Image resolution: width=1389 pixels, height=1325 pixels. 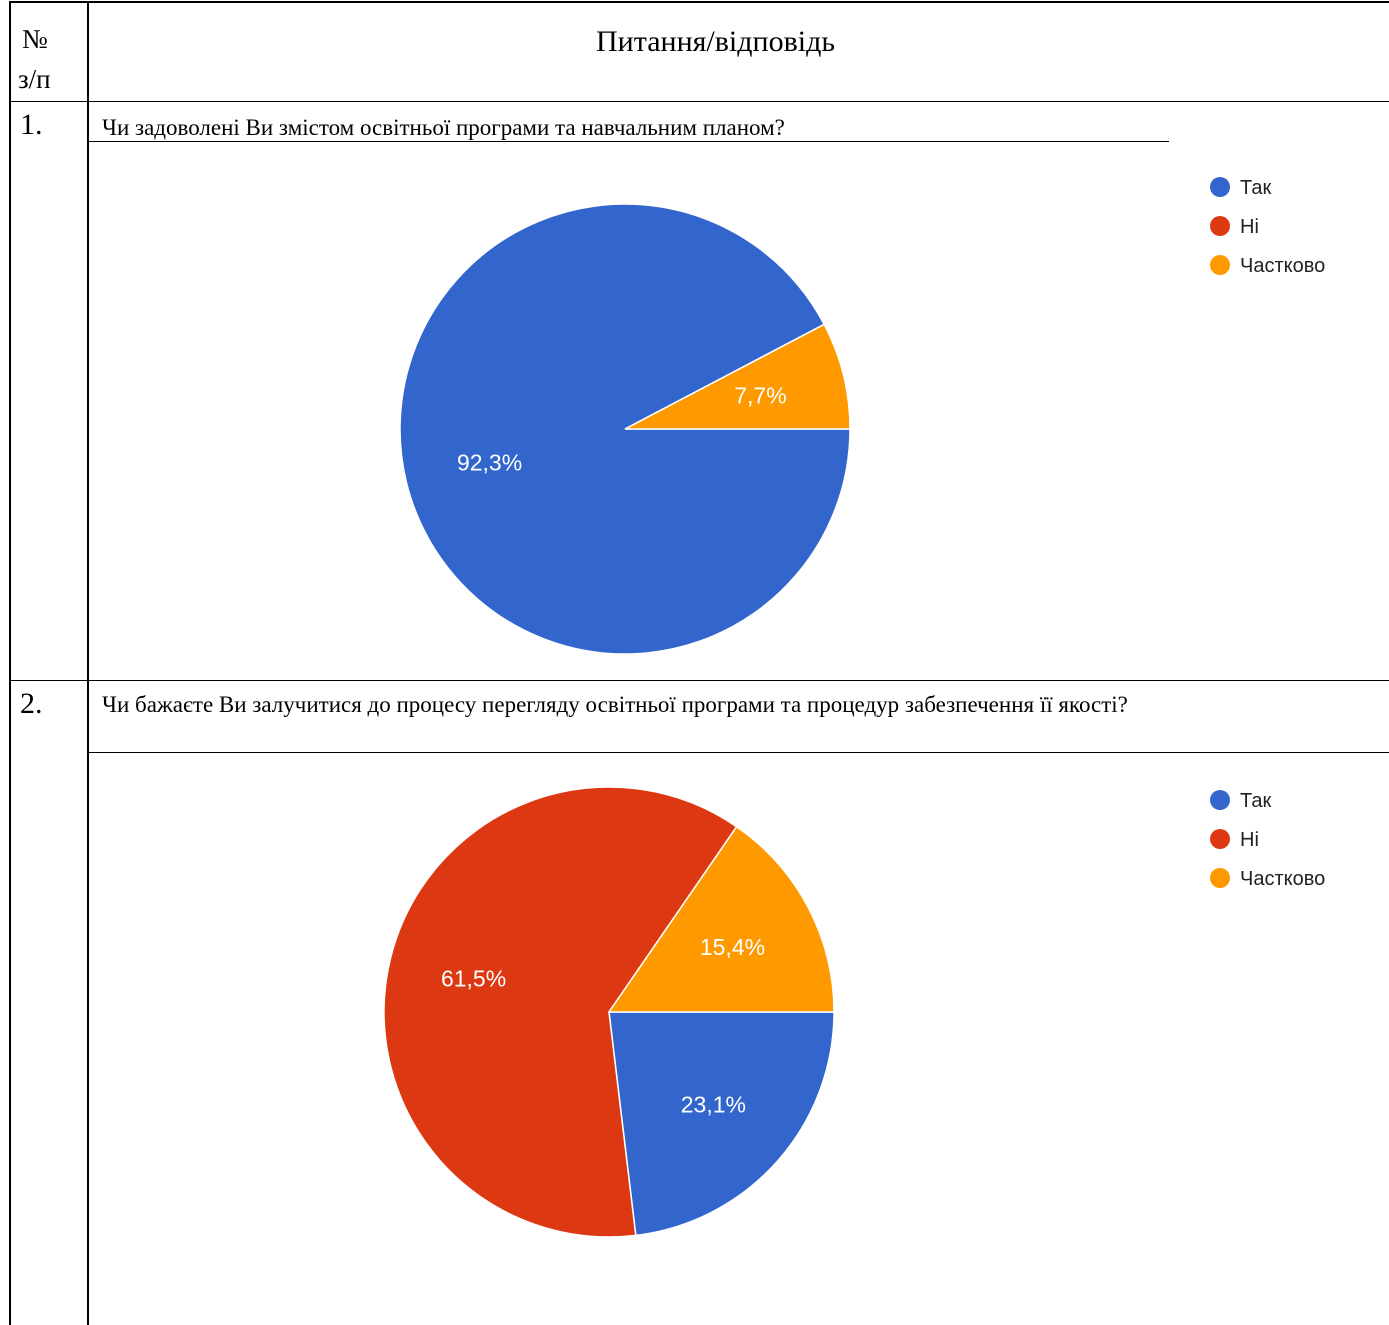 What do you see at coordinates (31, 124) in the screenshot?
I see `row-number-1: 1.` at bounding box center [31, 124].